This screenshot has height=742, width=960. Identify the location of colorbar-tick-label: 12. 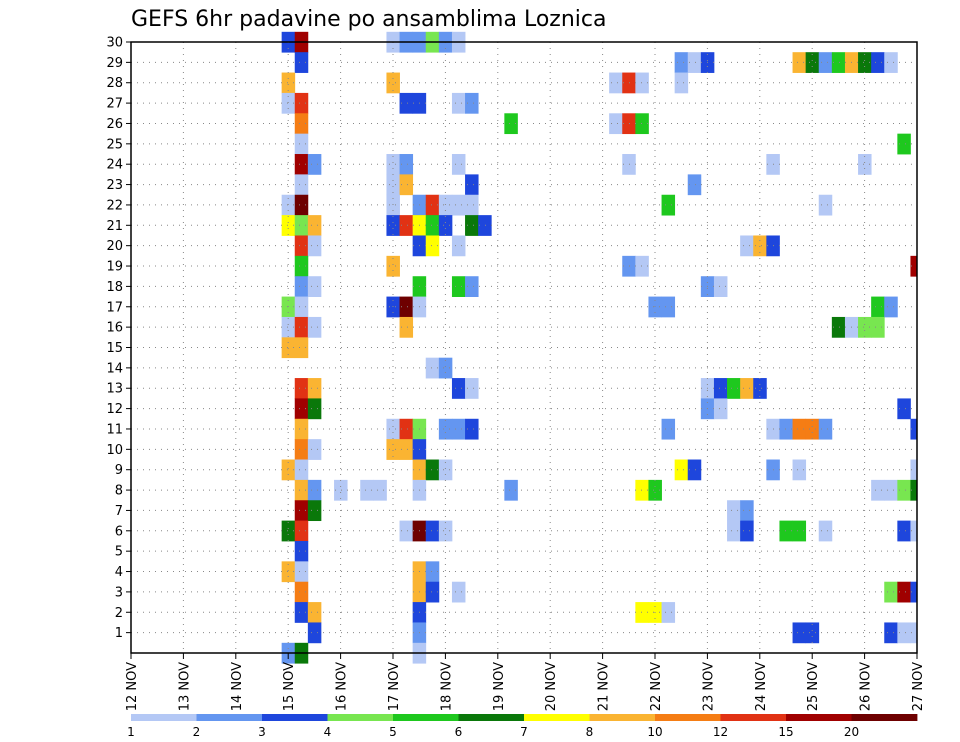
(720, 732).